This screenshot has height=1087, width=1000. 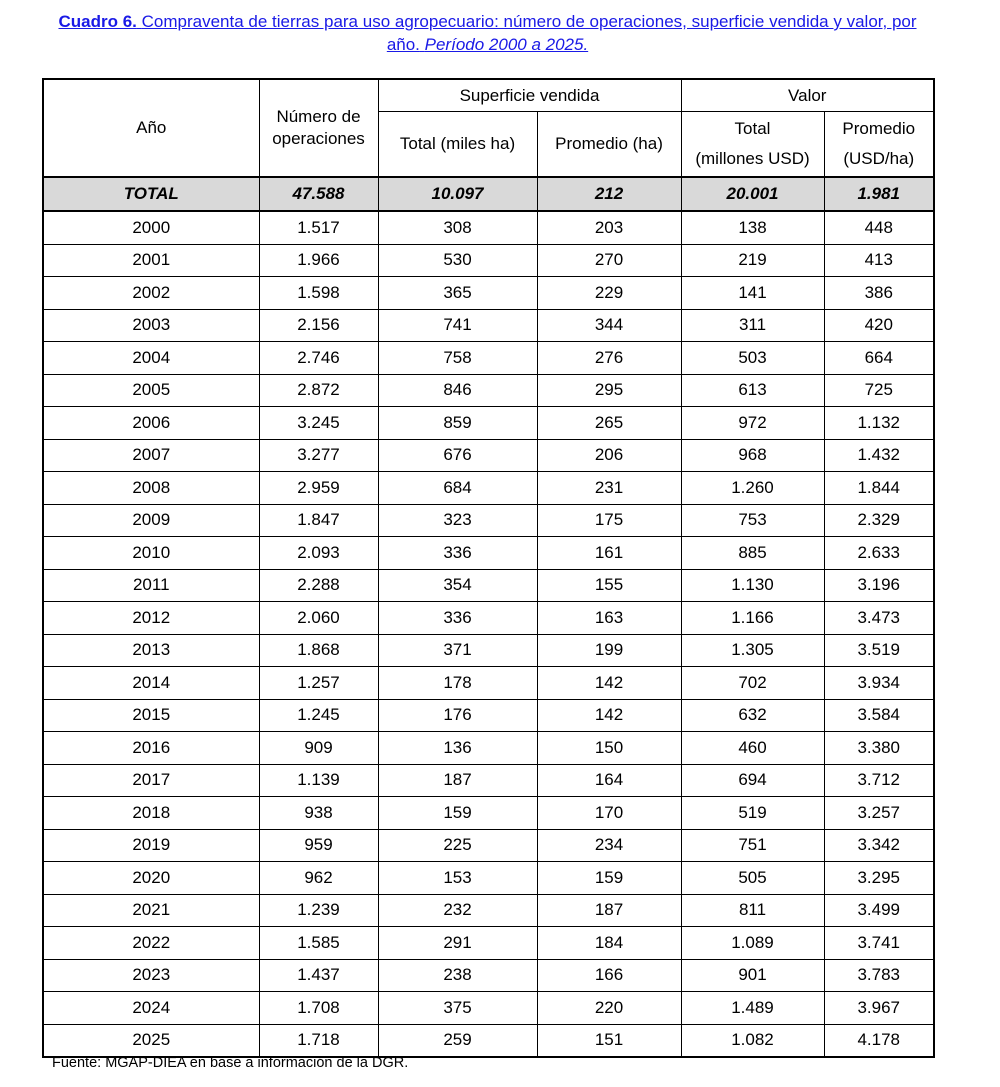 What do you see at coordinates (318, 1040) in the screenshot?
I see `cell: 1.718` at bounding box center [318, 1040].